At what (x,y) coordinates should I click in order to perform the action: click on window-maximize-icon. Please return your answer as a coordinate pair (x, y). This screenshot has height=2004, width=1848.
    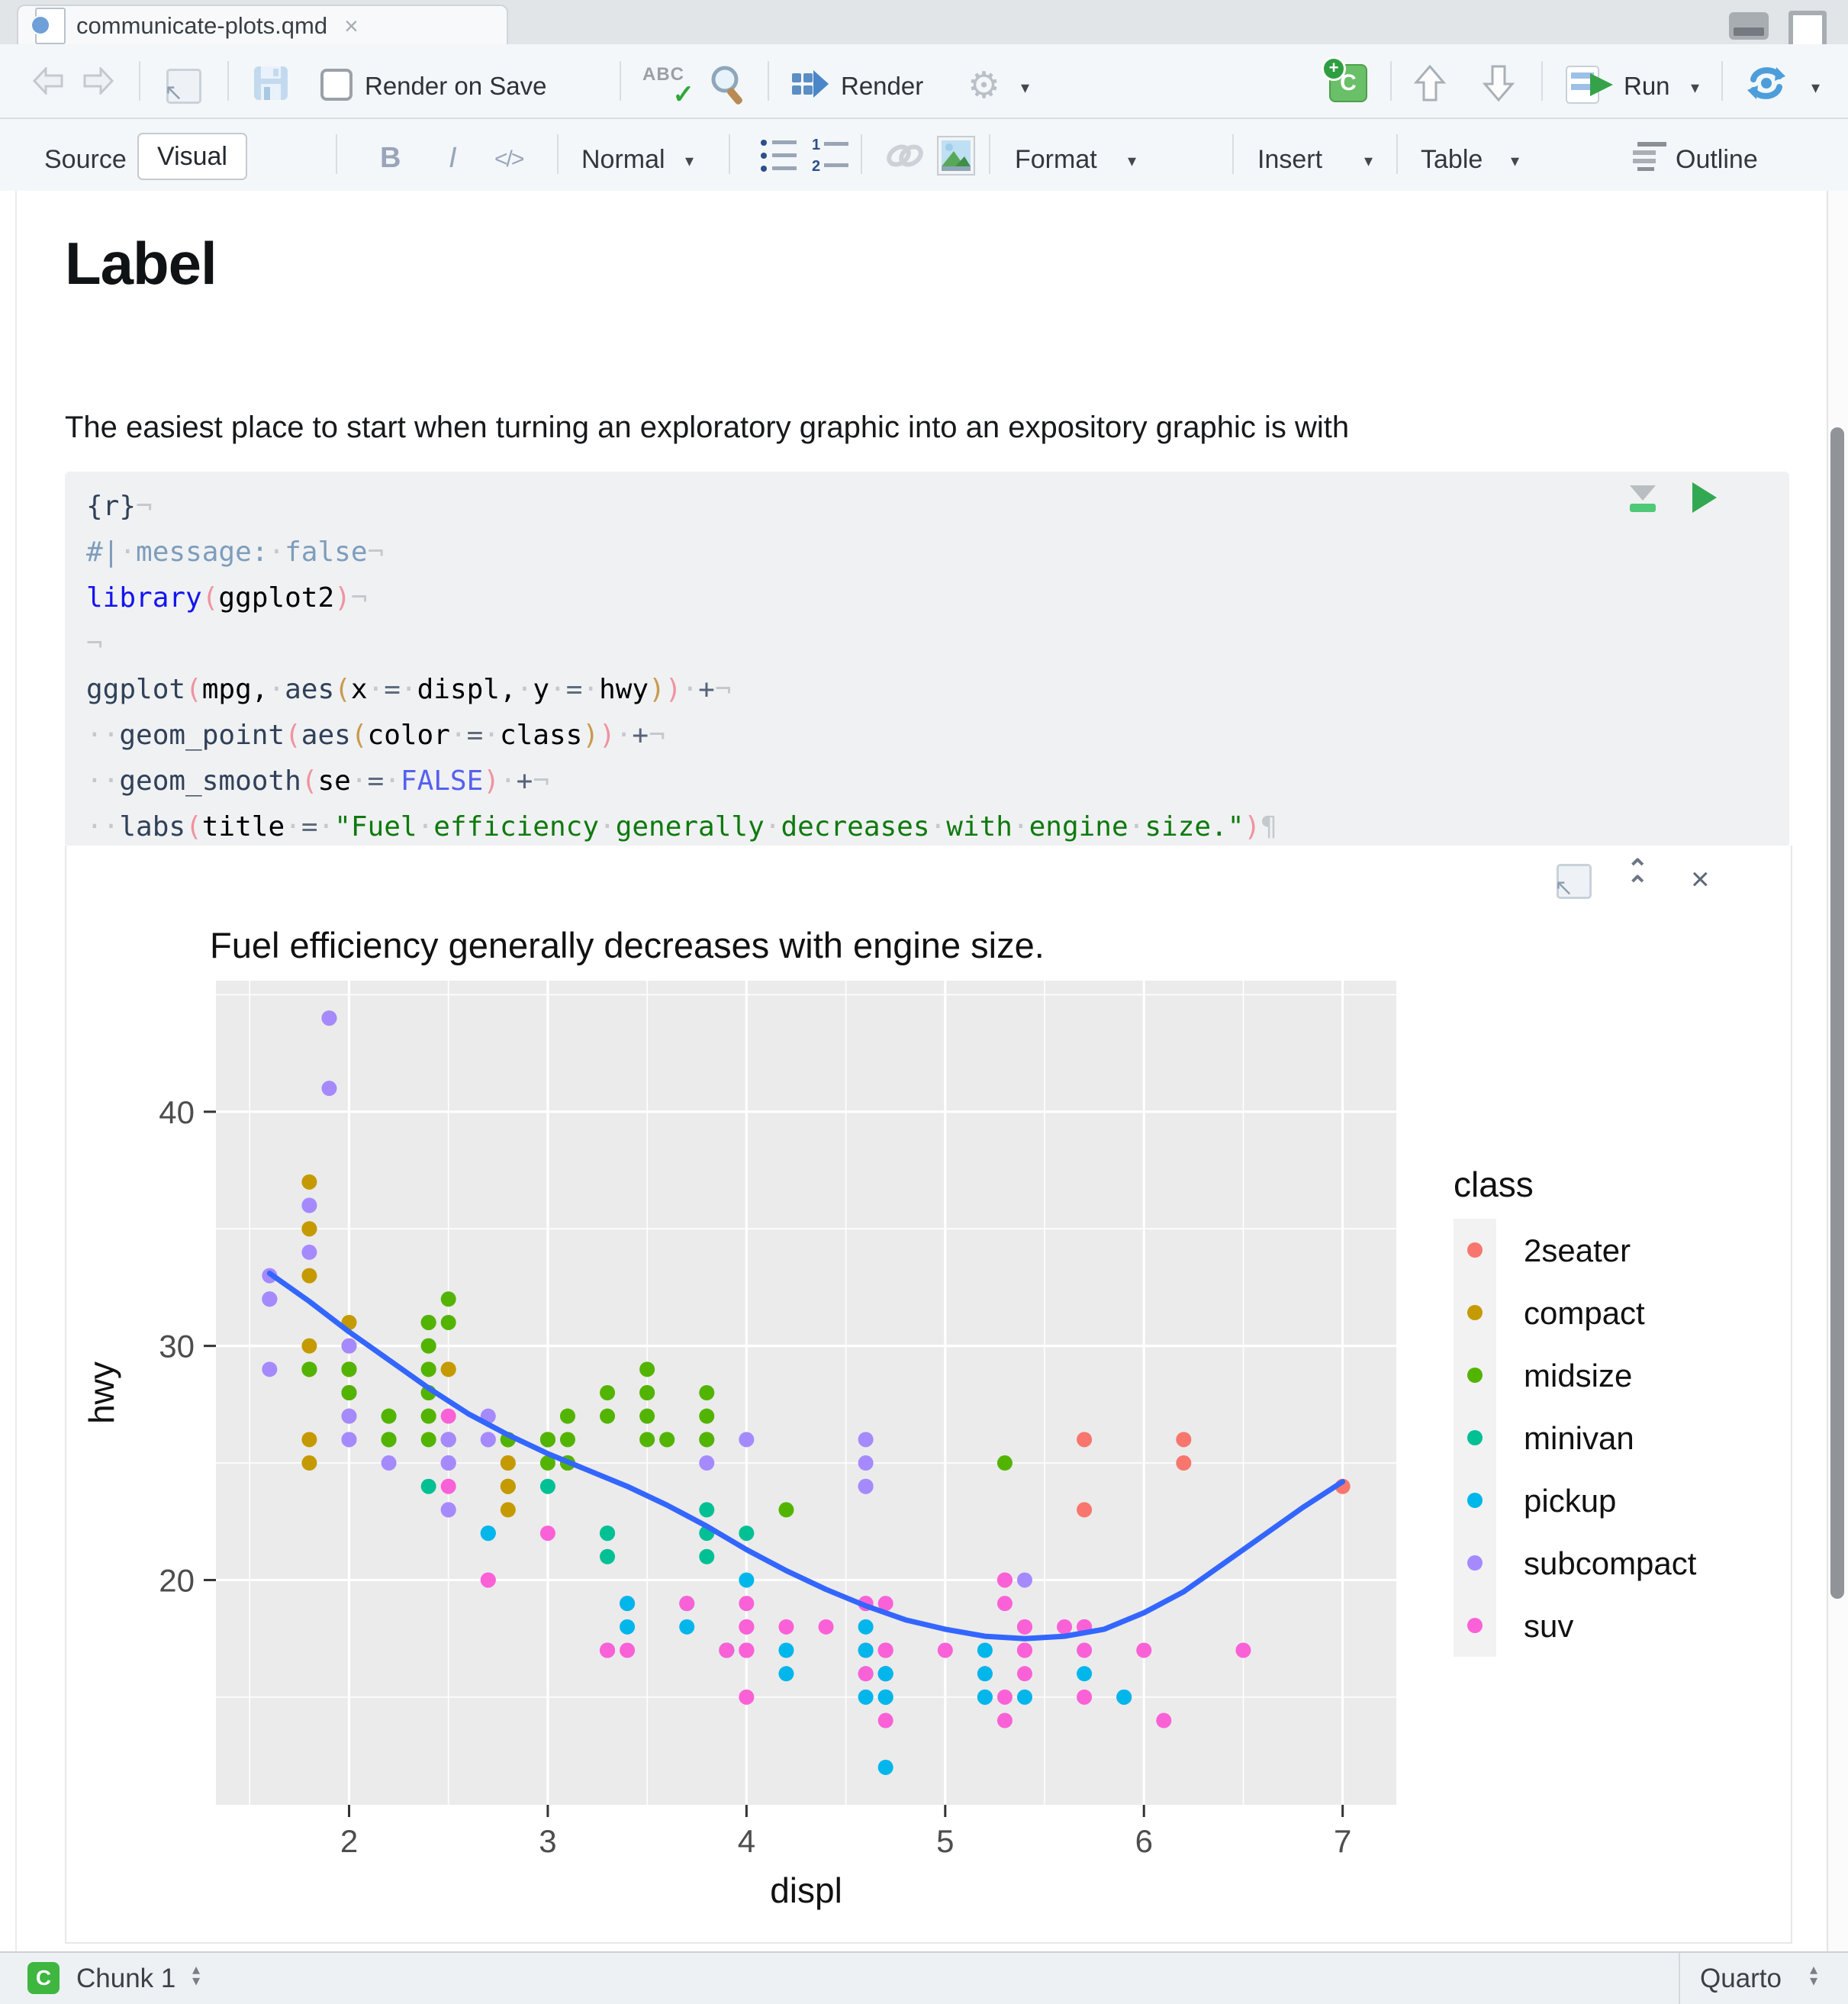
    Looking at the image, I should click on (1807, 30).